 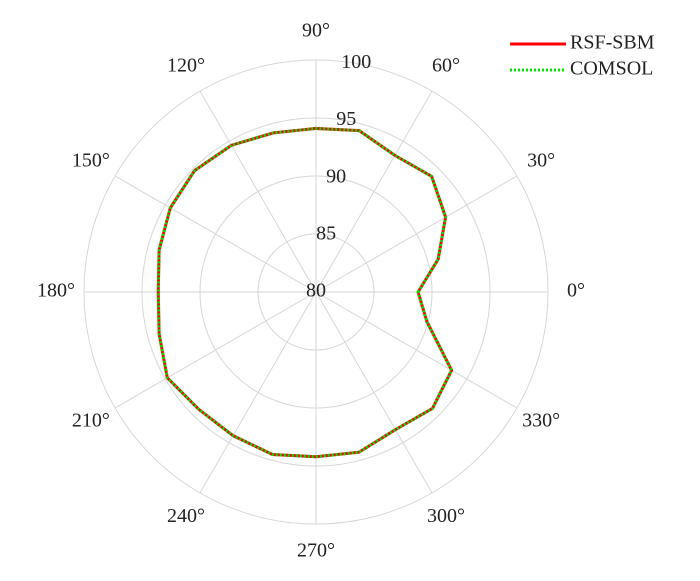 What do you see at coordinates (316, 31) in the screenshot?
I see `theta-tick-label: 90°` at bounding box center [316, 31].